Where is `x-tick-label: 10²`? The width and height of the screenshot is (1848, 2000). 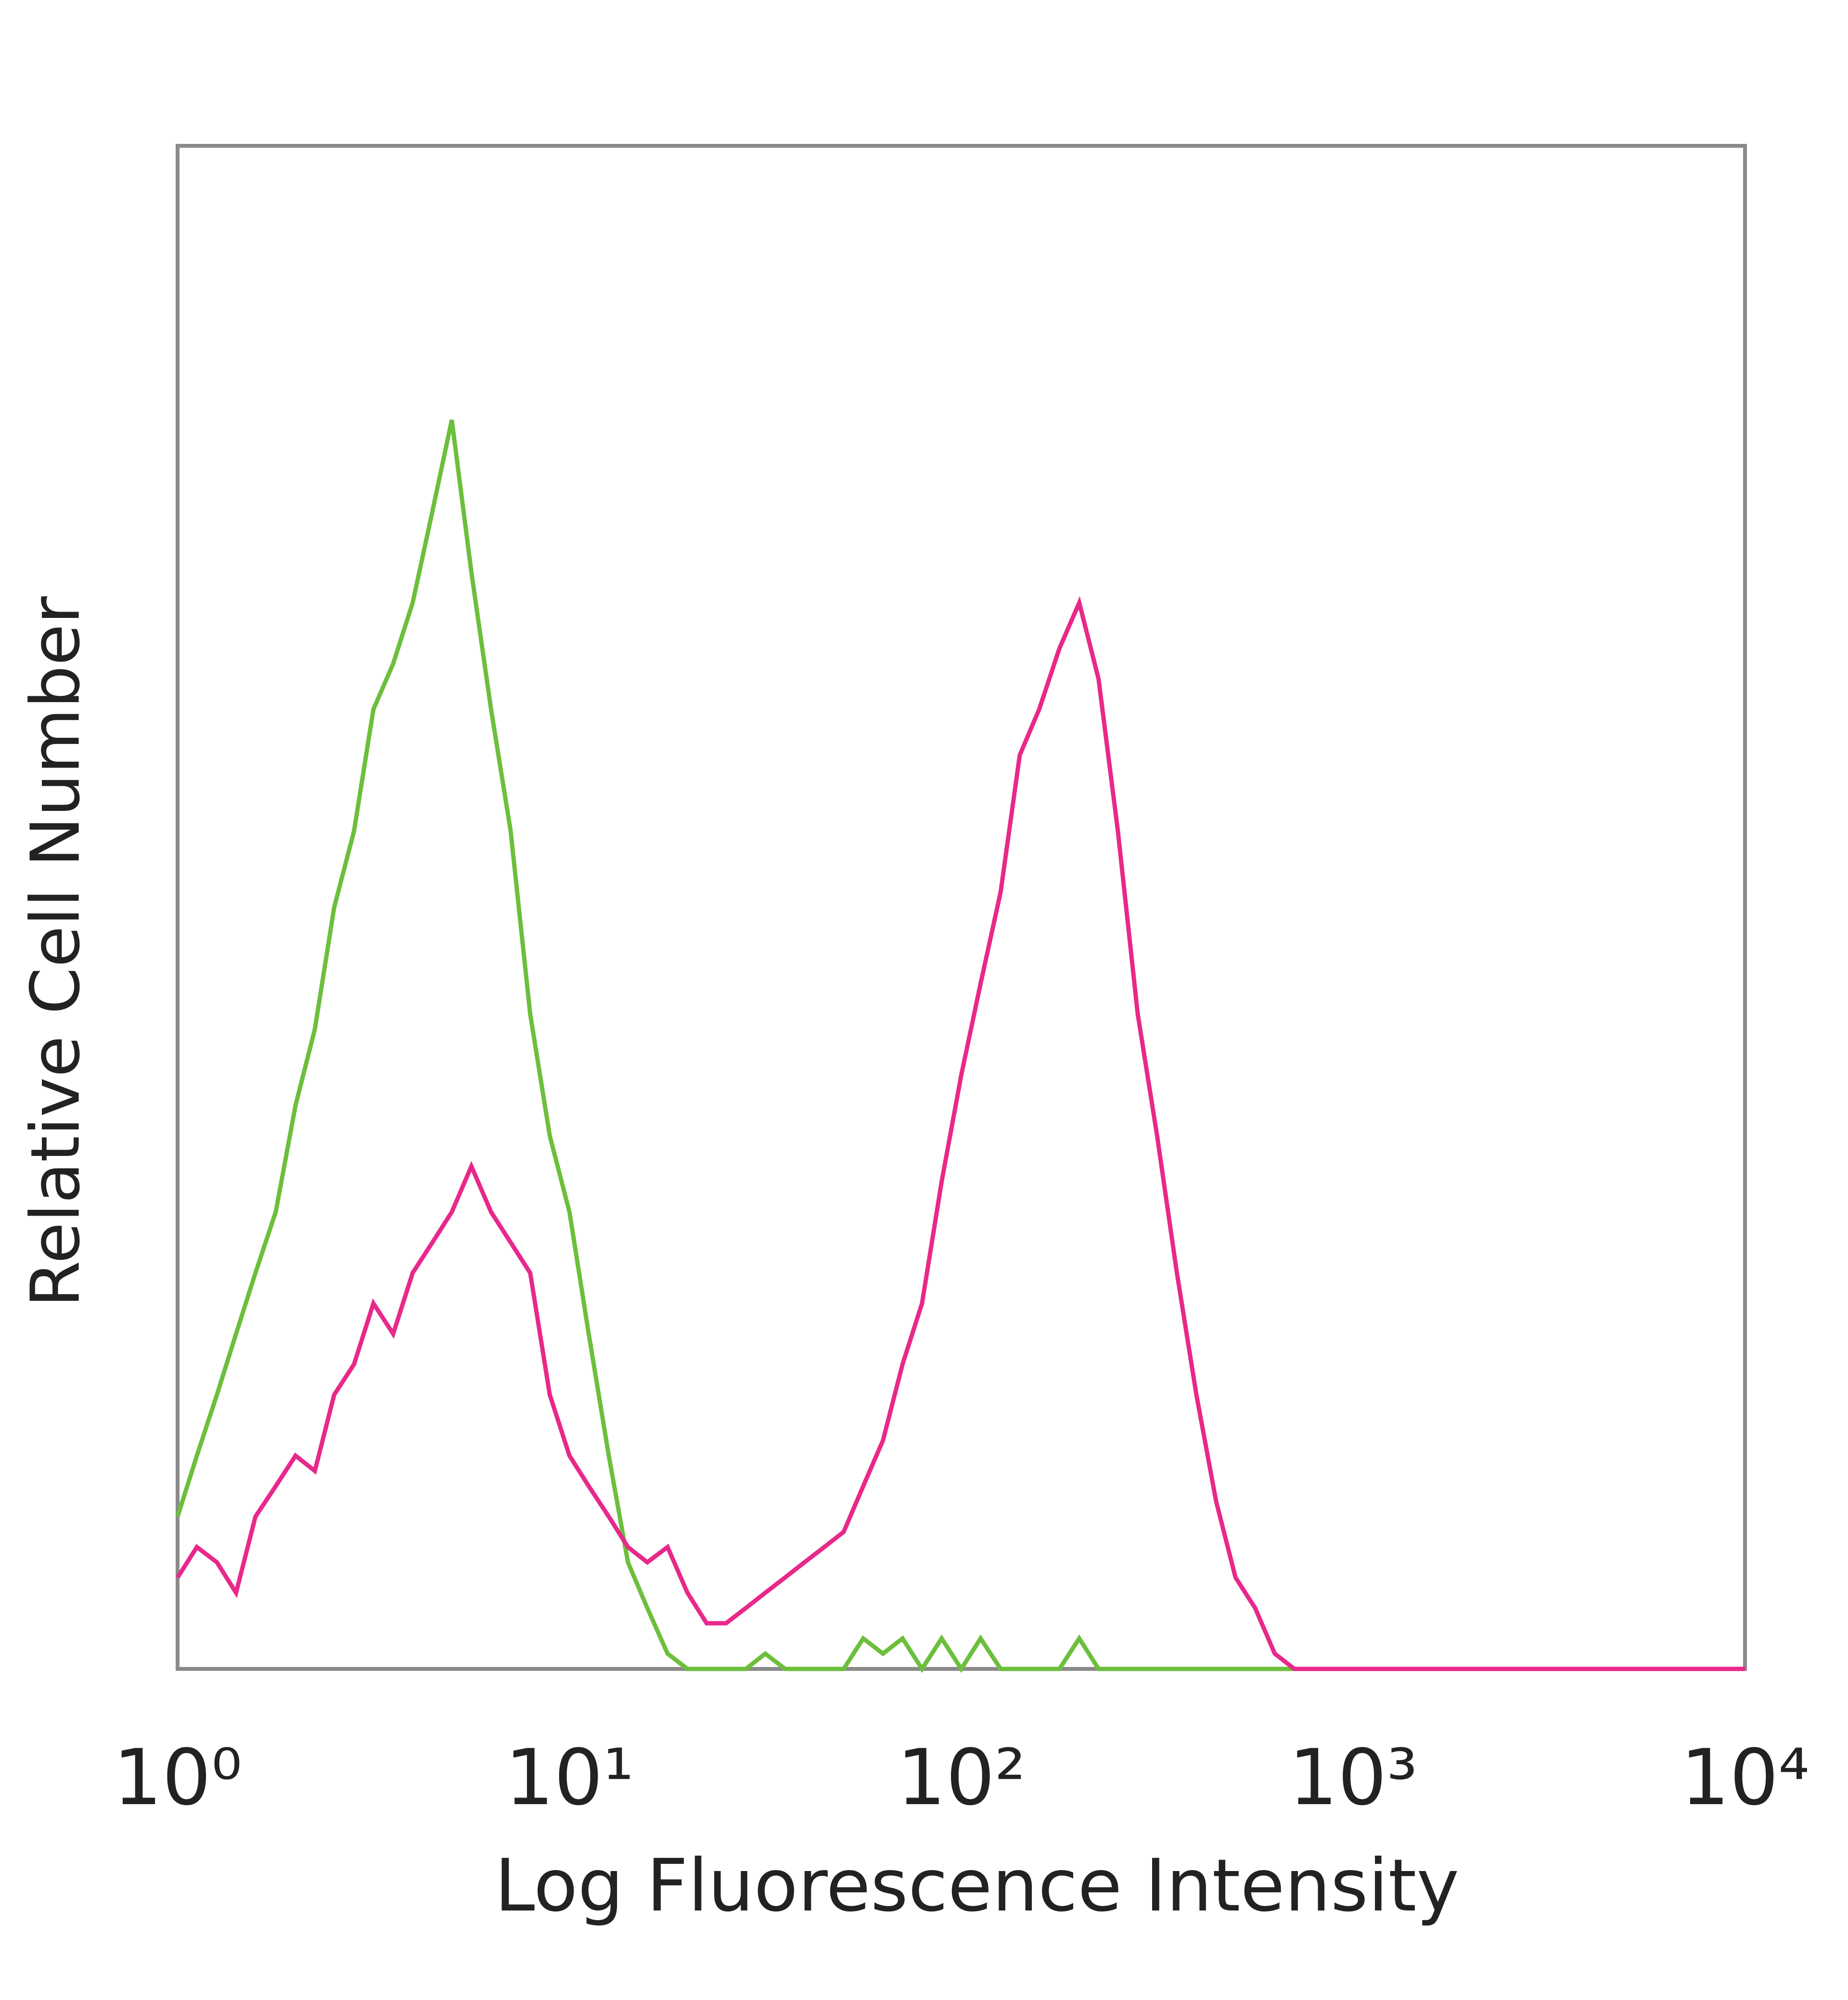
x-tick-label: 10² is located at coordinates (961, 1777).